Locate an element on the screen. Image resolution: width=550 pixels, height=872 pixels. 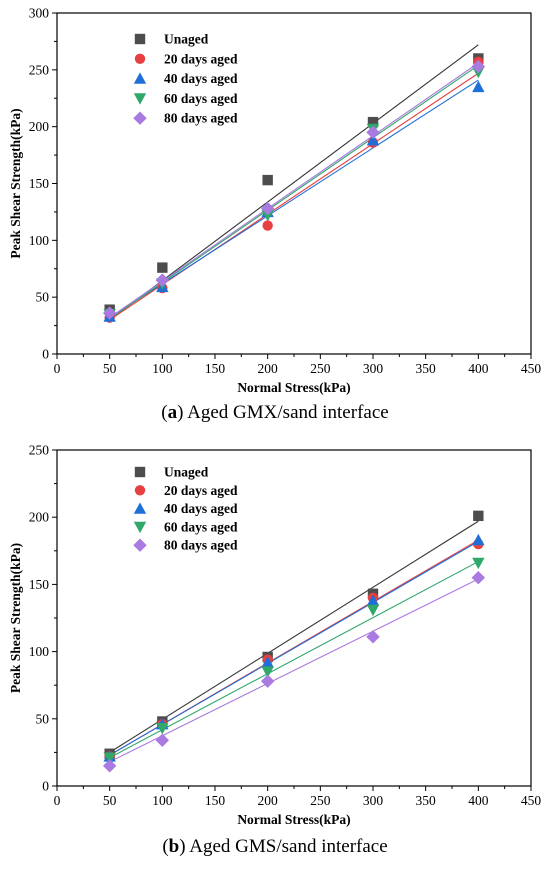
caption-b: (b) Aged GMS/sand interface is located at coordinates (275, 846).